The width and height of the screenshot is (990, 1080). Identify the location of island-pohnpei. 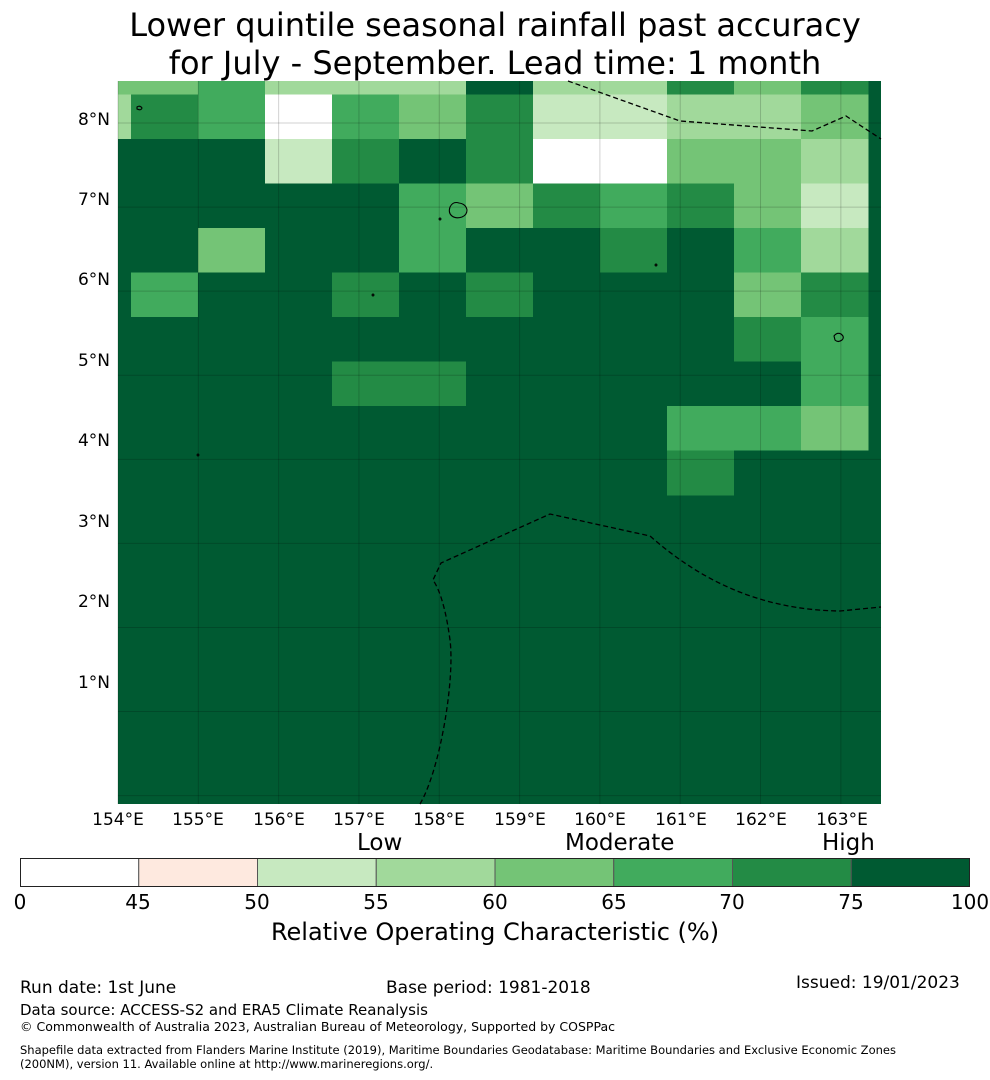
(458, 210).